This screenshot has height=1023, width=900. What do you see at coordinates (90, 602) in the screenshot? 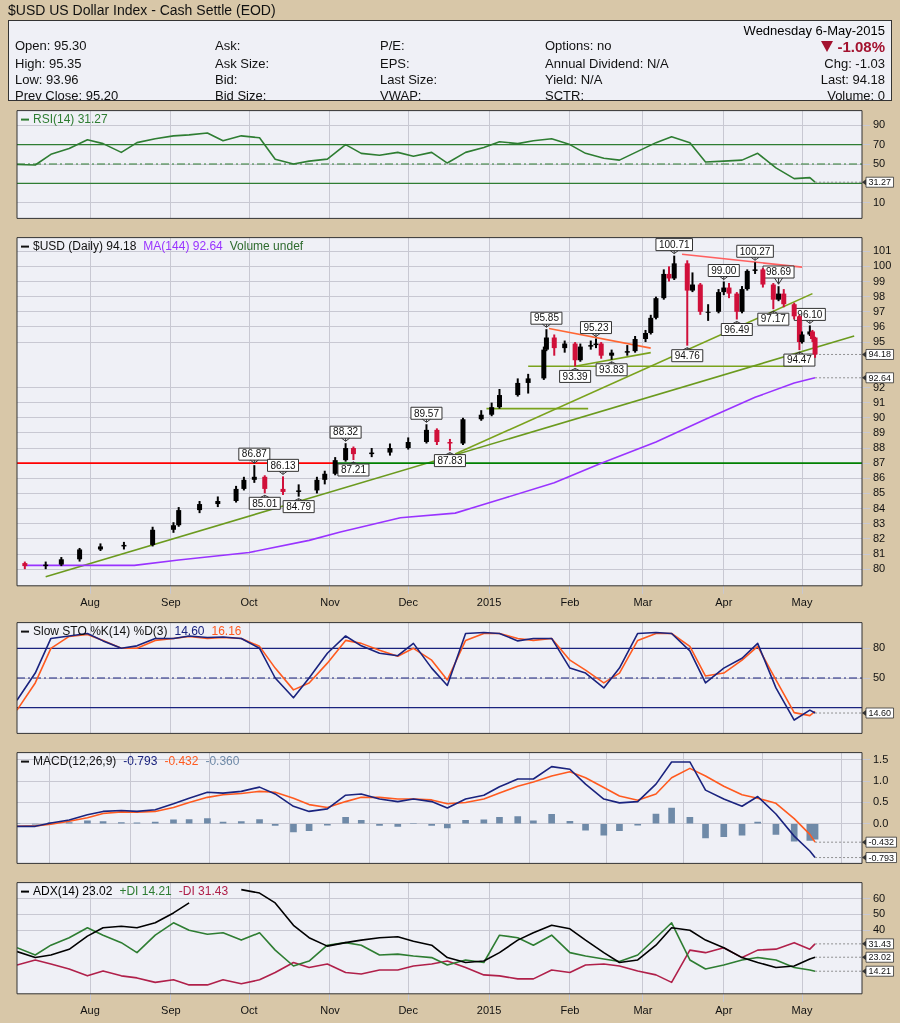
I see `x-tick-label: Aug` at bounding box center [90, 602].